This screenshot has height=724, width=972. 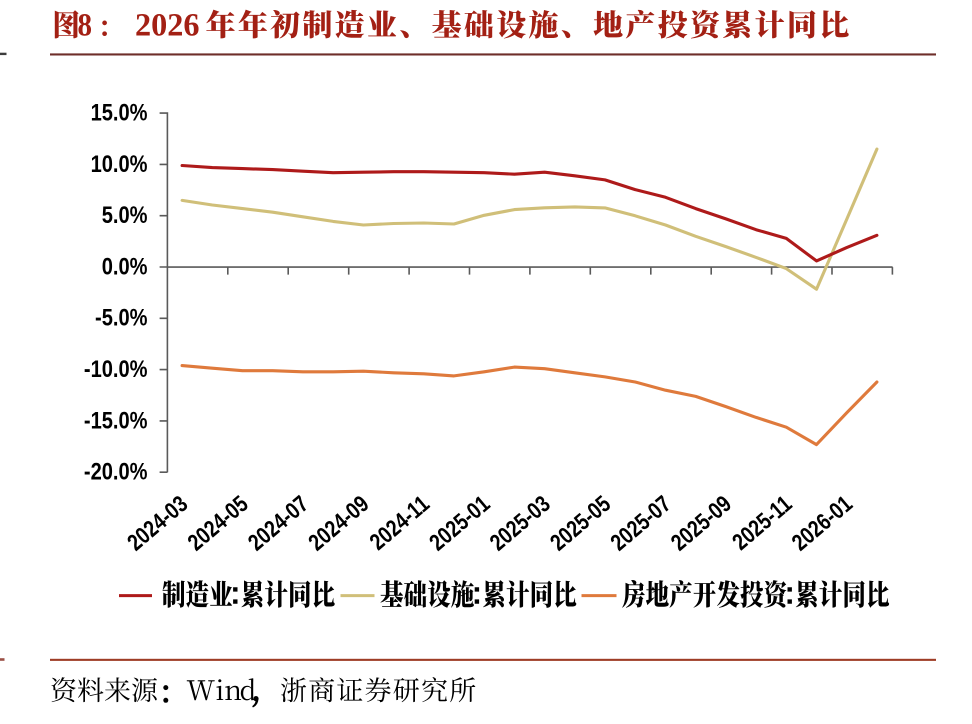 What do you see at coordinates (119, 163) in the screenshot?
I see `svg-text: 10.0%` at bounding box center [119, 163].